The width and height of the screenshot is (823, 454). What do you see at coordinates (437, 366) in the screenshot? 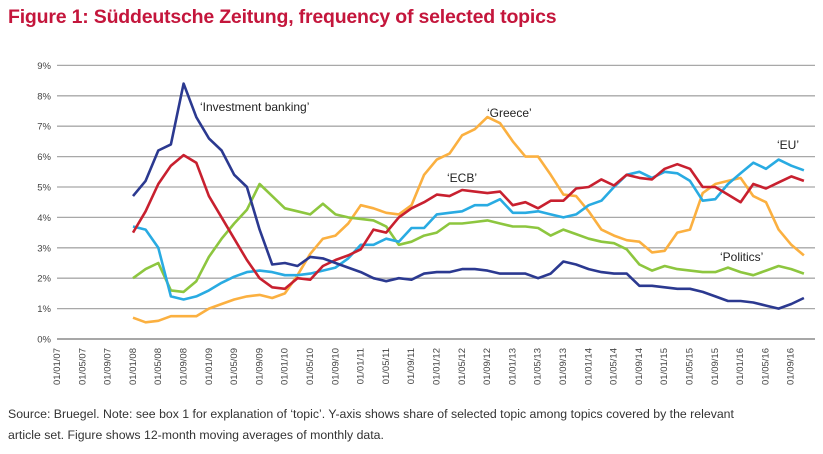
I see `x-tick-label: 01/01/12` at bounding box center [437, 366].